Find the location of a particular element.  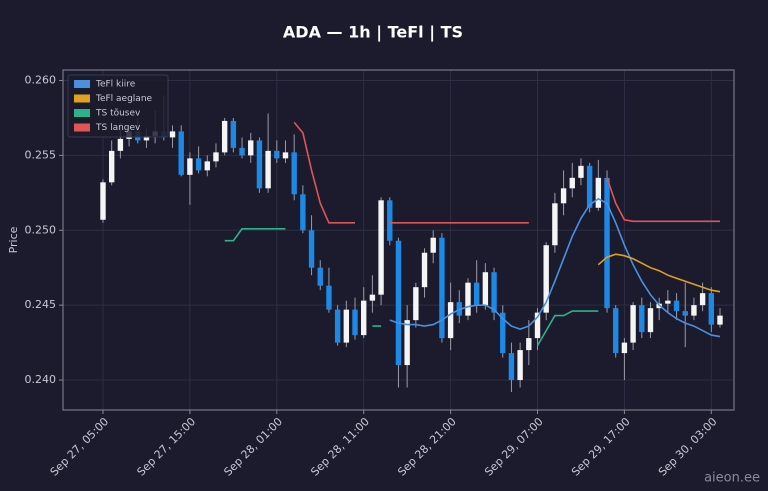

y-tick-label: 0.260 is located at coordinates (41, 79).